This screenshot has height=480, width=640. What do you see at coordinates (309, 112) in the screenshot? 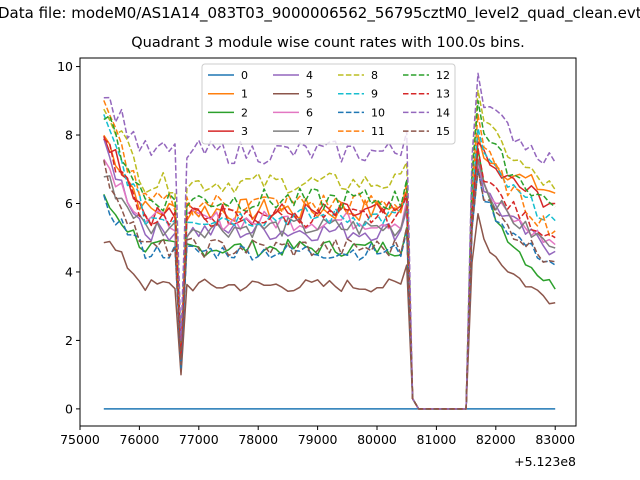
I see `legend-label-6: 6` at bounding box center [309, 112].